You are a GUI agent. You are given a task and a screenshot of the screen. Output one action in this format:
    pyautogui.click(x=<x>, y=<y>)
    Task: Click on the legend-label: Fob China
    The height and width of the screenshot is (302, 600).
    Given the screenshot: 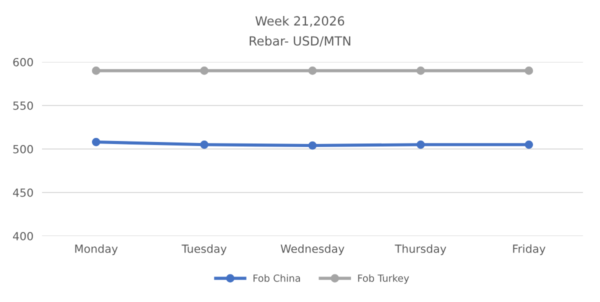 What is the action you would take?
    pyautogui.click(x=277, y=278)
    